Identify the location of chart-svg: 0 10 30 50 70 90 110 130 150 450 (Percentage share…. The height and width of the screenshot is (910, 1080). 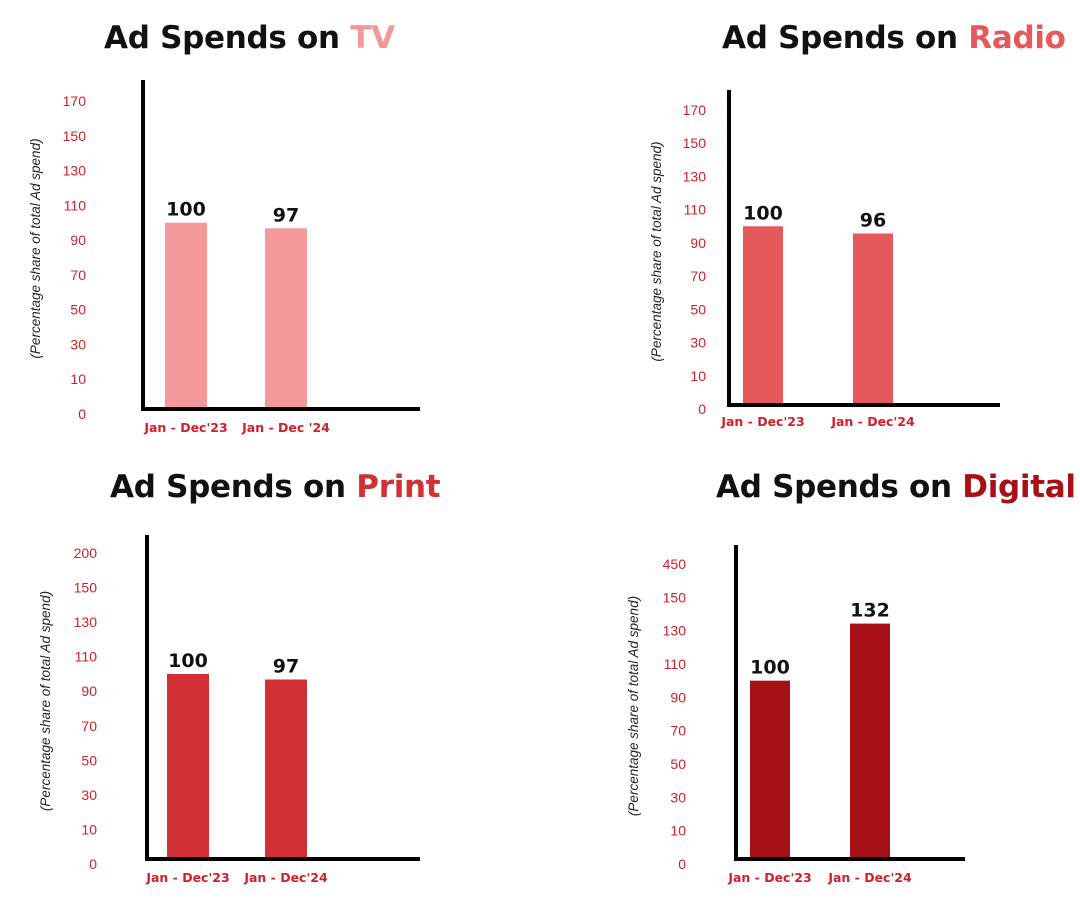
(795, 715).